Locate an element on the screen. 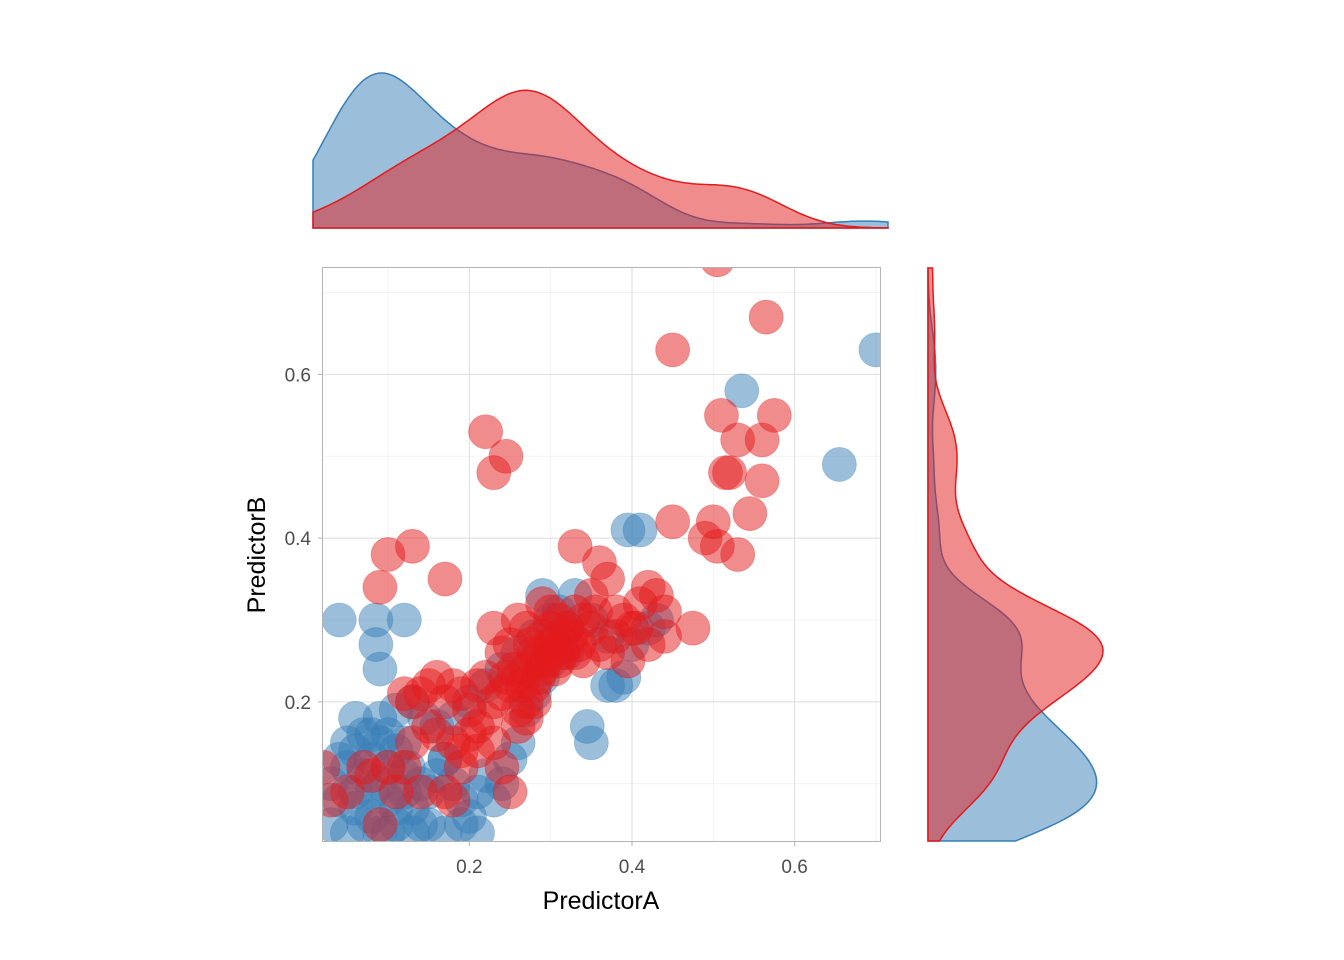  right-density-panel is located at coordinates (1015, 554).